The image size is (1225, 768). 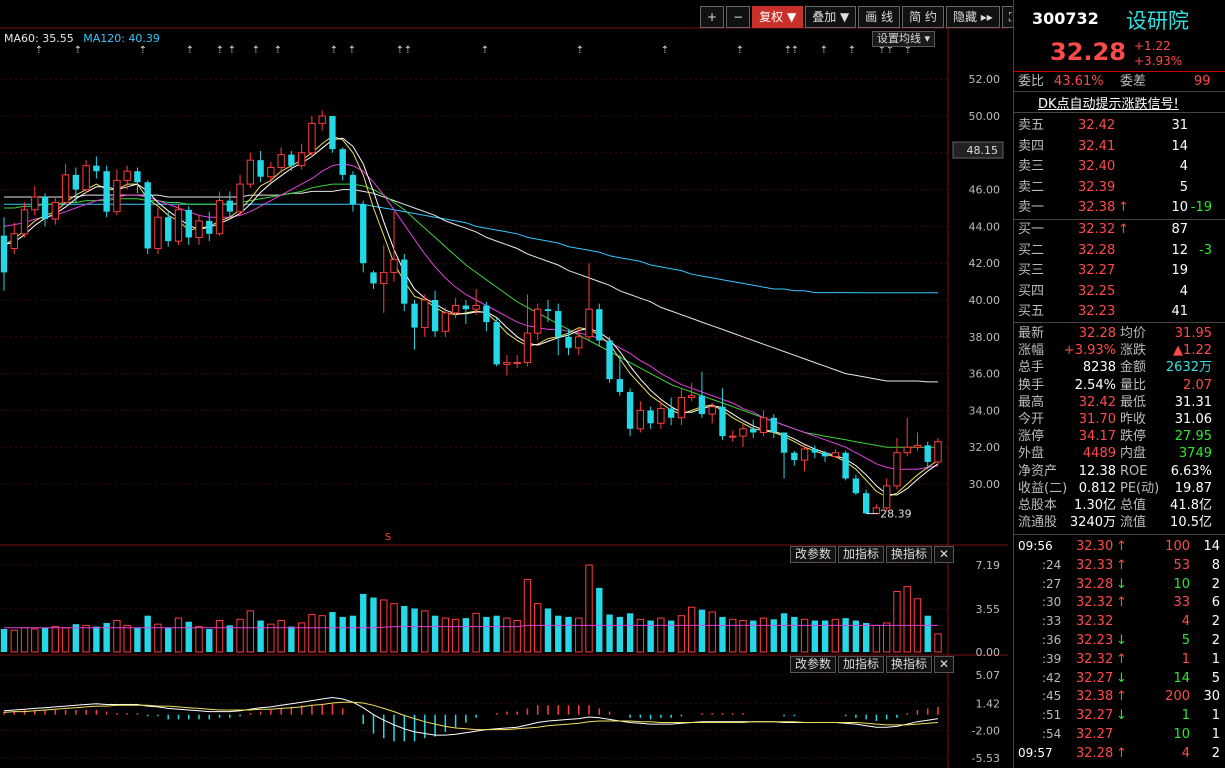 I want to click on tick-row: :45 32.38 ↑ 200 30, so click(x=1119, y=696).